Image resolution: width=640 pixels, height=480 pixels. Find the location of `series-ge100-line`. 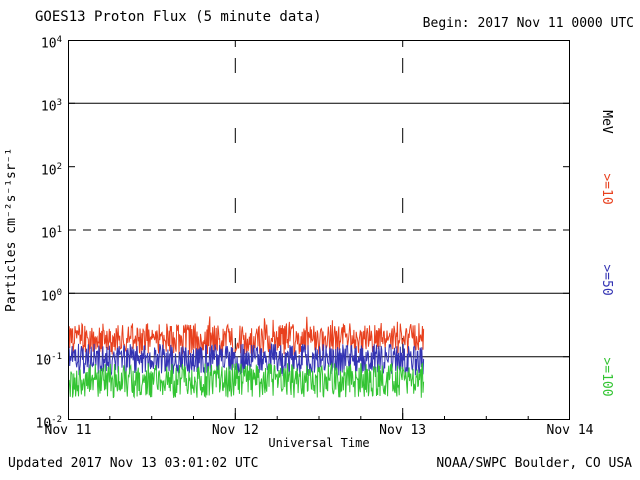

series-ge100-line is located at coordinates (246, 380).